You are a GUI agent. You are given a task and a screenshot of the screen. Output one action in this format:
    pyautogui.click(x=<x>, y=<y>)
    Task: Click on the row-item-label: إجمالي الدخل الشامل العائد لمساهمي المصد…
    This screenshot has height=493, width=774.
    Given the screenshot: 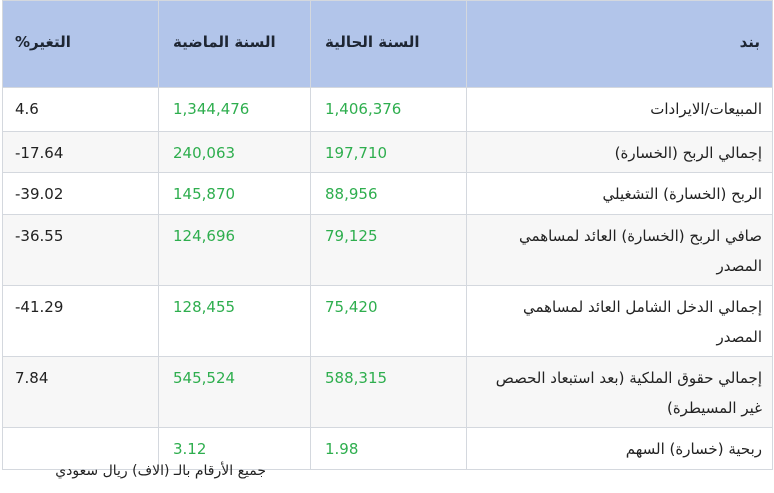 What is the action you would take?
    pyautogui.click(x=619, y=321)
    